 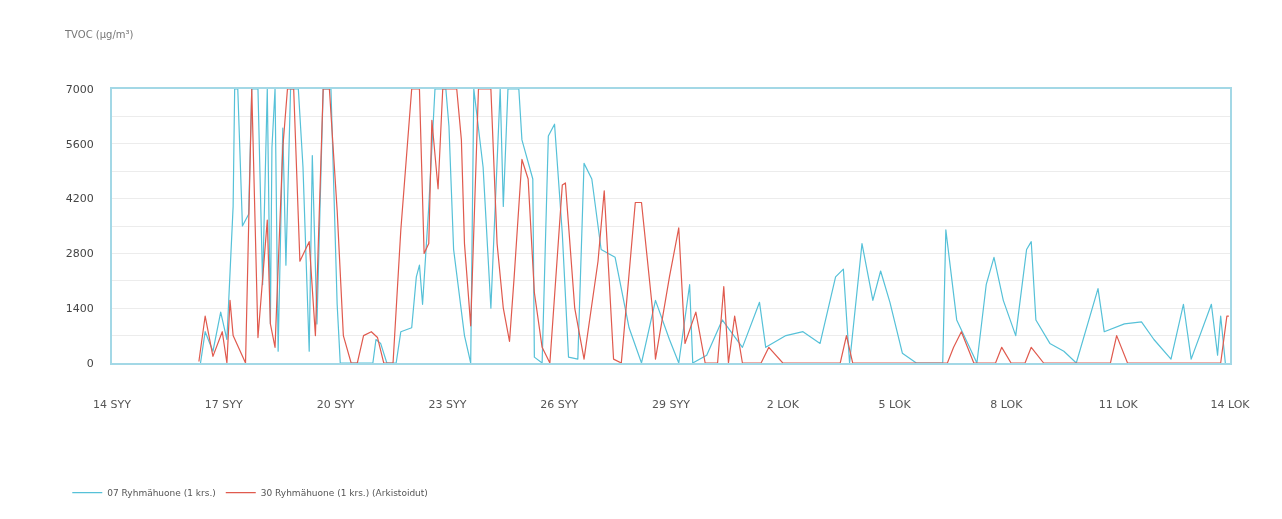 What do you see at coordinates (79, 254) in the screenshot?
I see `y-tick-label: 2800` at bounding box center [79, 254].